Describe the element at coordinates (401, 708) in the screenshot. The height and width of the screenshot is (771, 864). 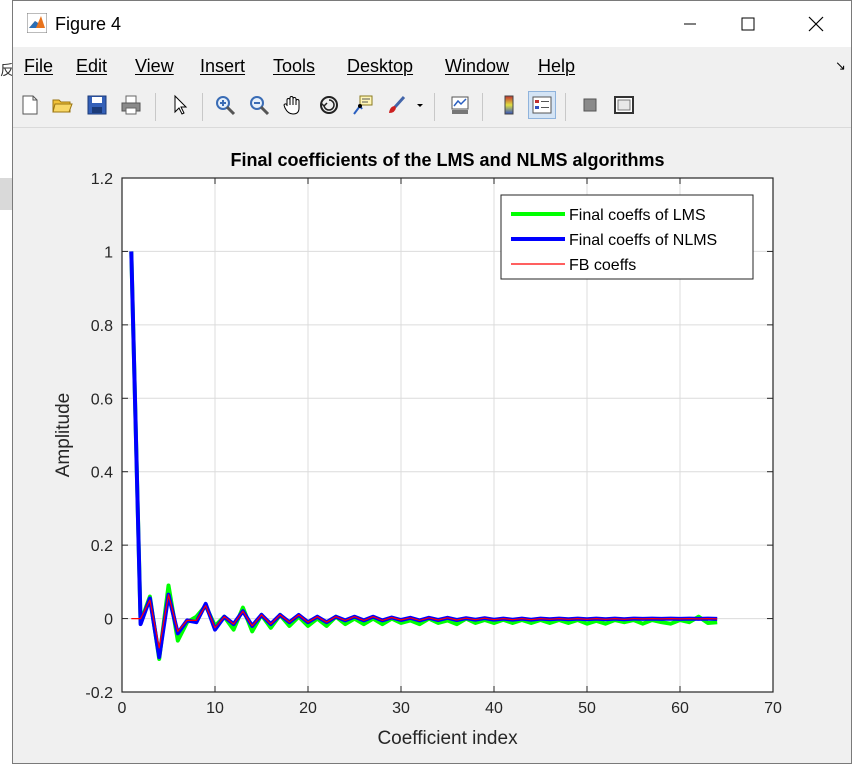
I see `x-tick-label: 30` at that location.